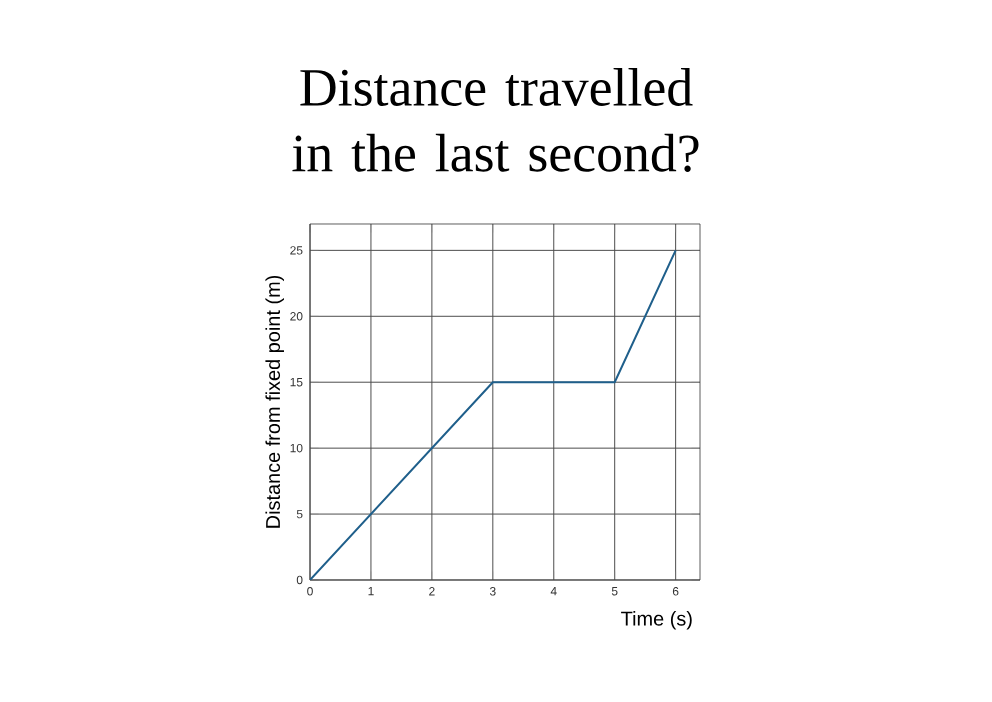 The image size is (992, 702). Describe the element at coordinates (274, 401) in the screenshot. I see `y-axis-title: Distance from fixed point (m)` at that location.